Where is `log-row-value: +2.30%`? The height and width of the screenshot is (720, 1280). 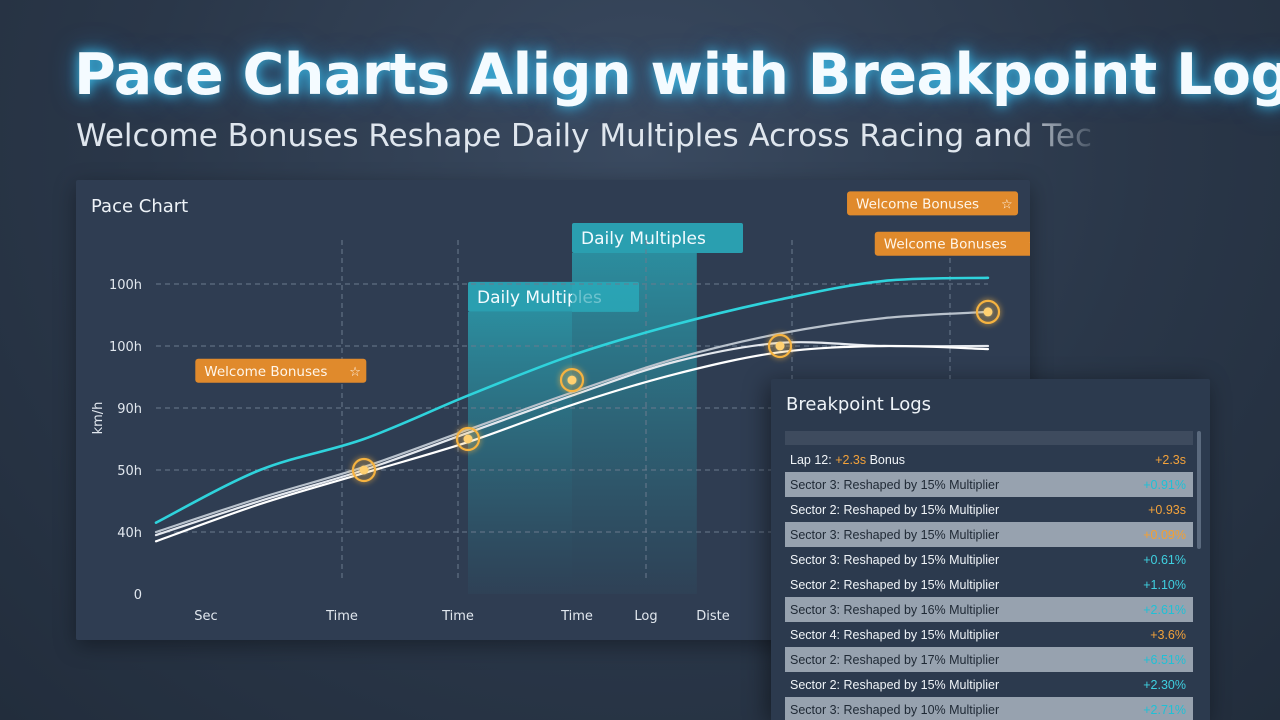
log-row-value: +2.30% is located at coordinates (1164, 684).